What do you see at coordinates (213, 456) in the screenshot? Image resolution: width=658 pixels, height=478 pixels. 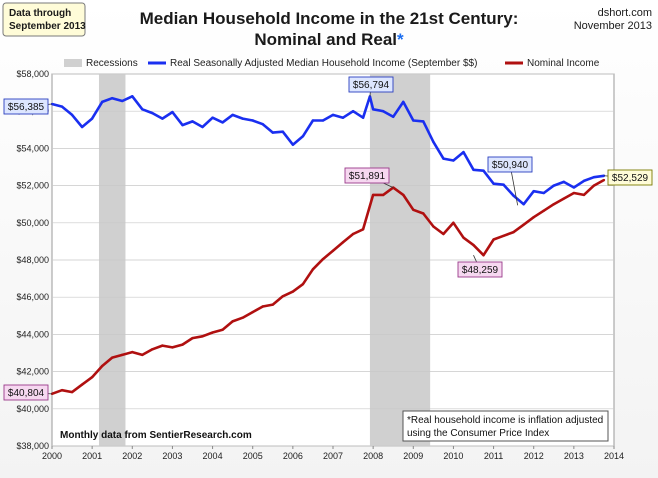 I see `x-tick-label: 2004` at bounding box center [213, 456].